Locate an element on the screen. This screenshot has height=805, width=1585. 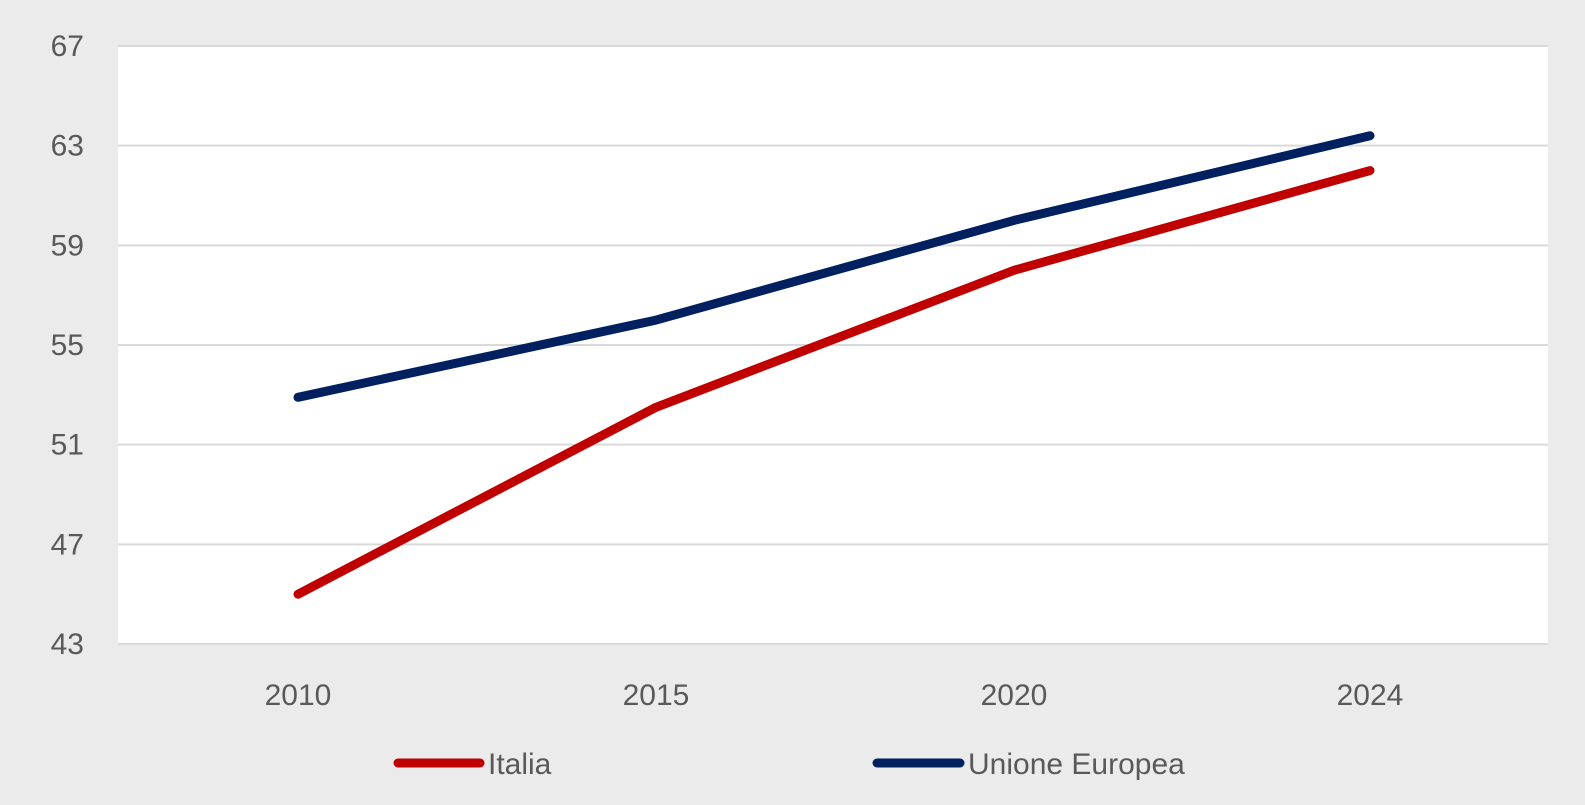
y-tick-label: 55 is located at coordinates (67, 345).